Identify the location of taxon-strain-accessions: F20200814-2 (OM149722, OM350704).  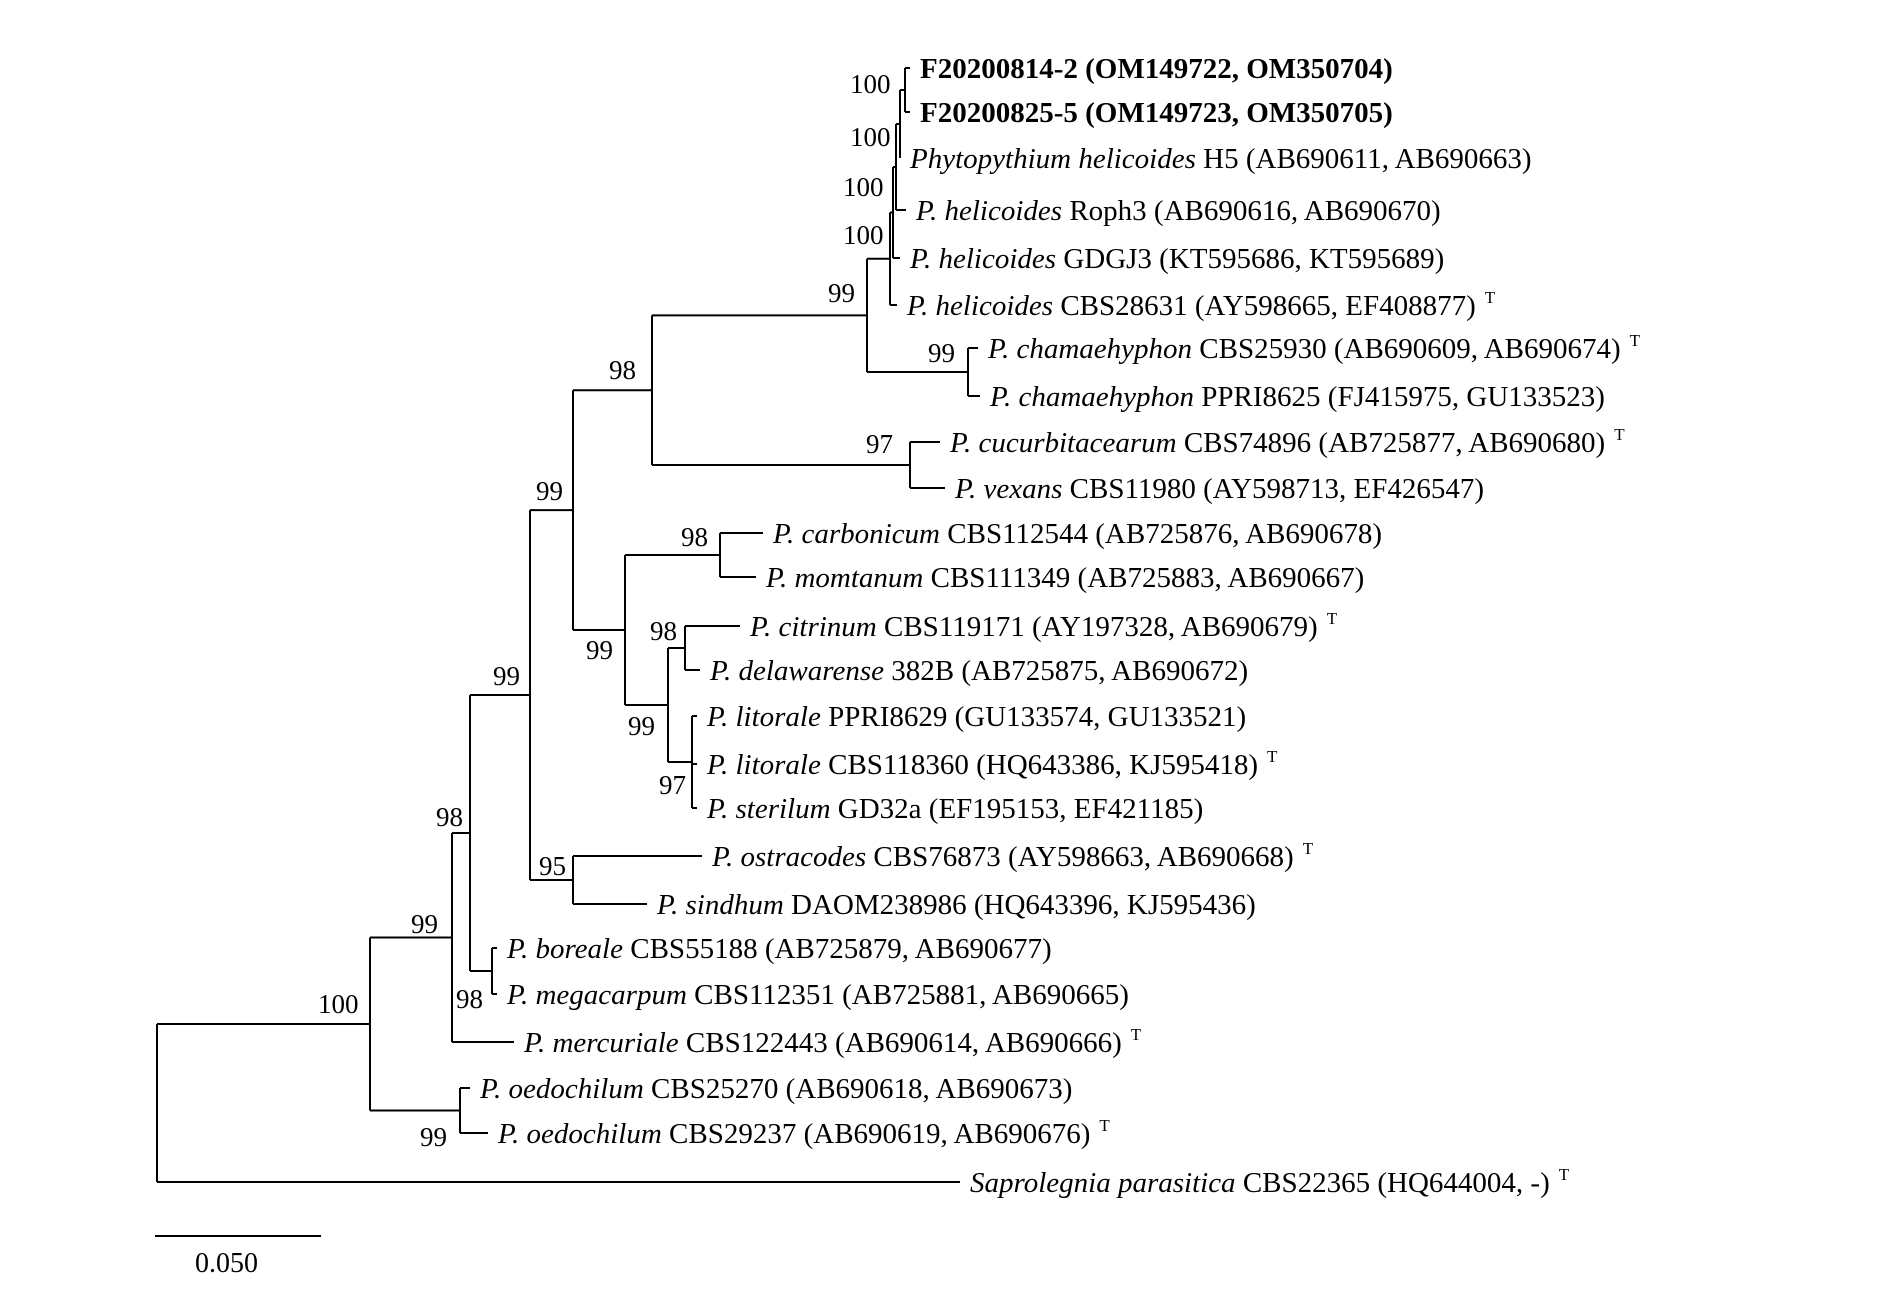
(1156, 69).